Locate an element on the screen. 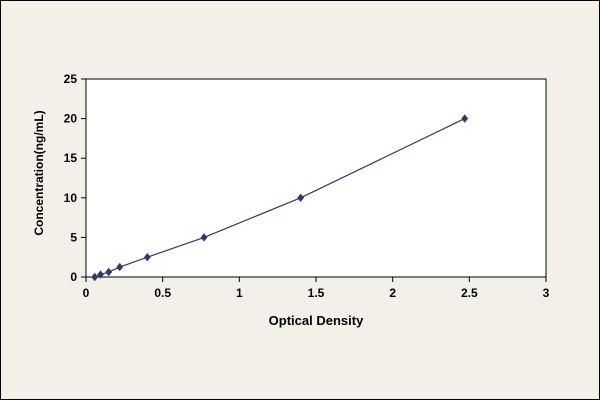 The width and height of the screenshot is (600, 400). y-tick-label: 10 is located at coordinates (71, 198).